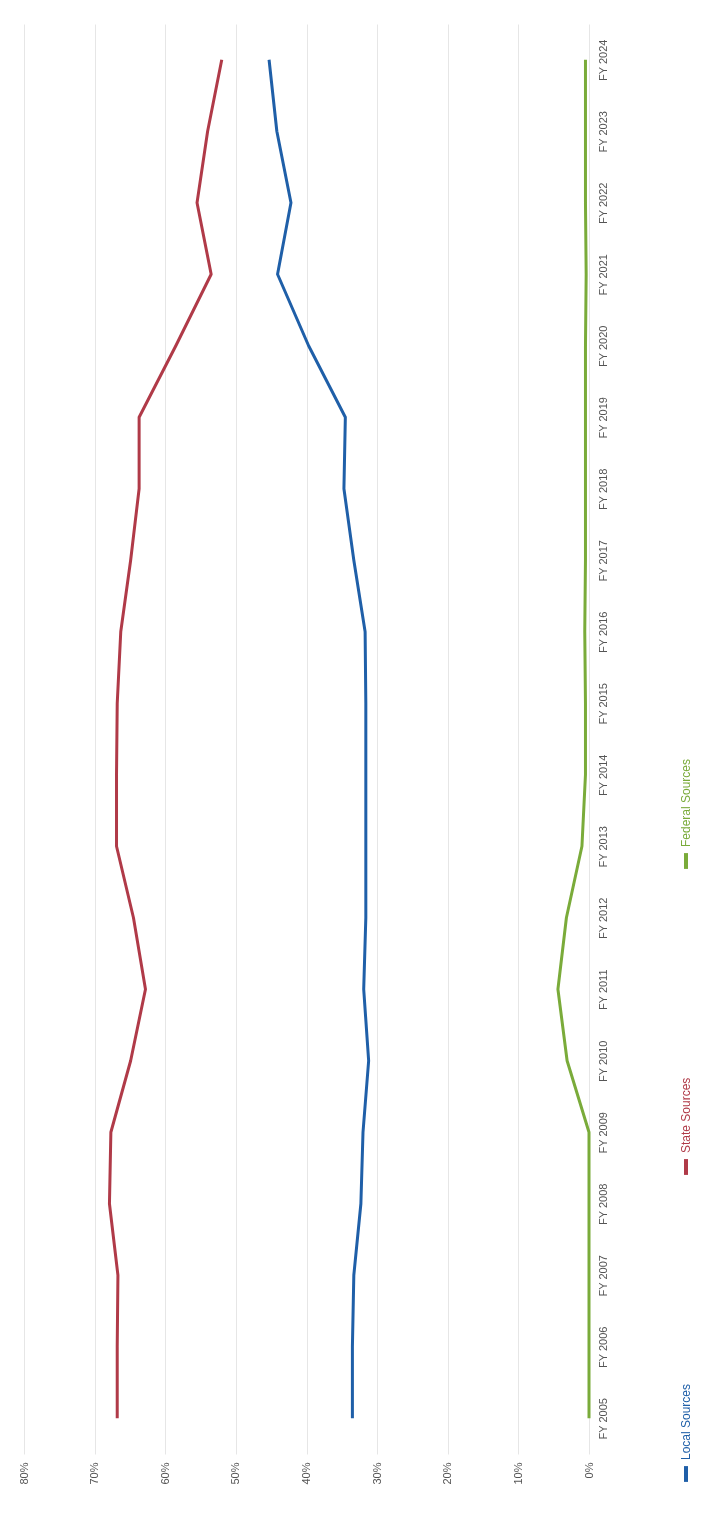 Image resolution: width=713 pixels, height=1531 pixels. What do you see at coordinates (602, 847) in the screenshot?
I see `y-tick-label: FY 2013` at bounding box center [602, 847].